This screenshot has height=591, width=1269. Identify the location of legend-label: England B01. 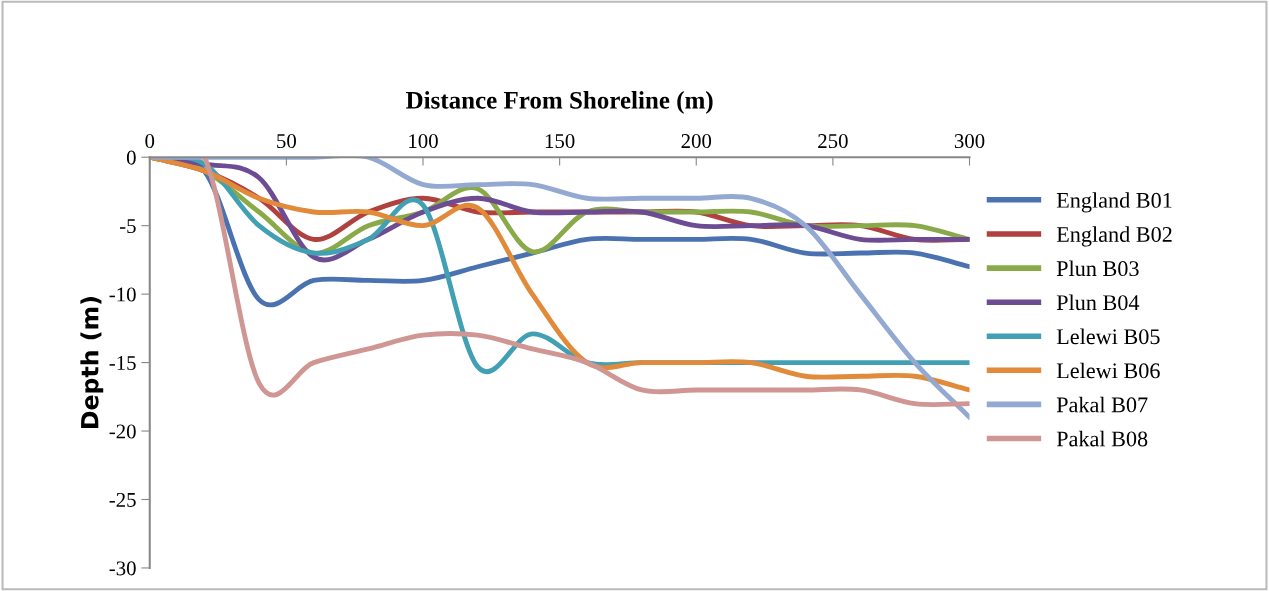
(1114, 202).